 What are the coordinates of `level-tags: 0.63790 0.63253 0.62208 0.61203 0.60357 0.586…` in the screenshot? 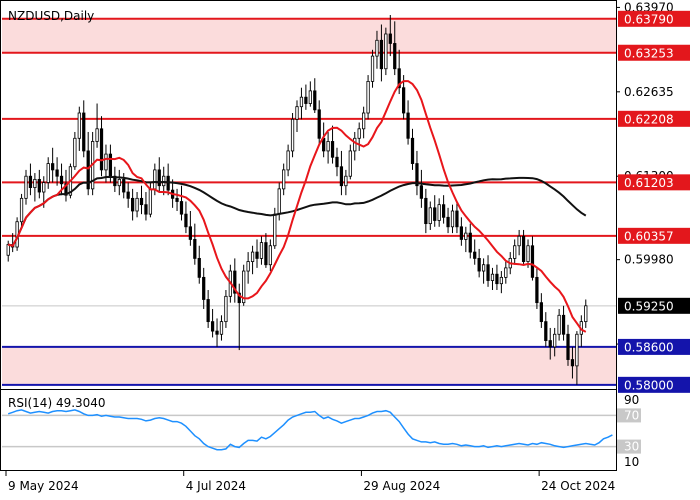 It's located at (654, 201).